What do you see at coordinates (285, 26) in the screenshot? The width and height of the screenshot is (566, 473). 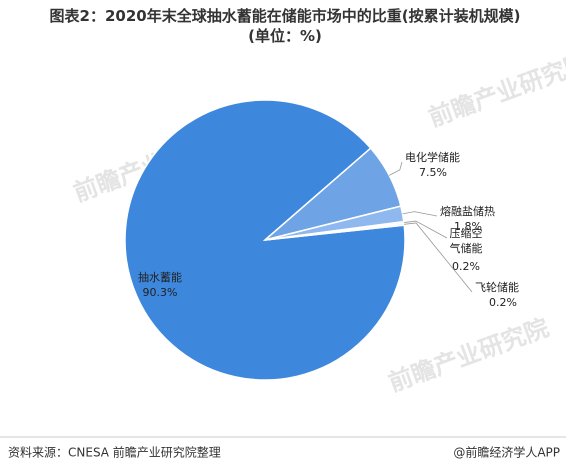 I see `chart-title: 图表2：2020年末全球抽水蓄能在储能市场中的比重(按累计装机规模)(单位：%)` at bounding box center [285, 26].